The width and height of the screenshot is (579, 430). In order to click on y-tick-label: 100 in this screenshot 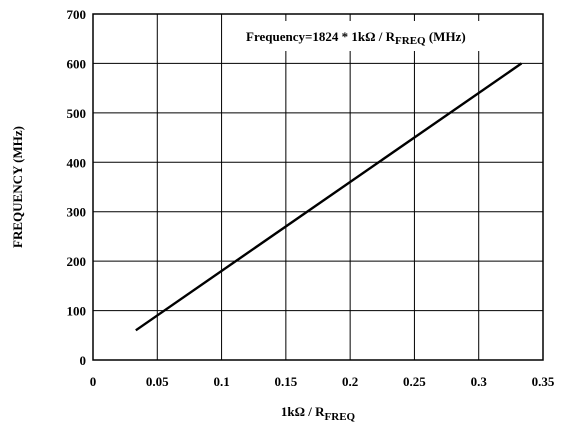, I will do `click(77, 311)`.